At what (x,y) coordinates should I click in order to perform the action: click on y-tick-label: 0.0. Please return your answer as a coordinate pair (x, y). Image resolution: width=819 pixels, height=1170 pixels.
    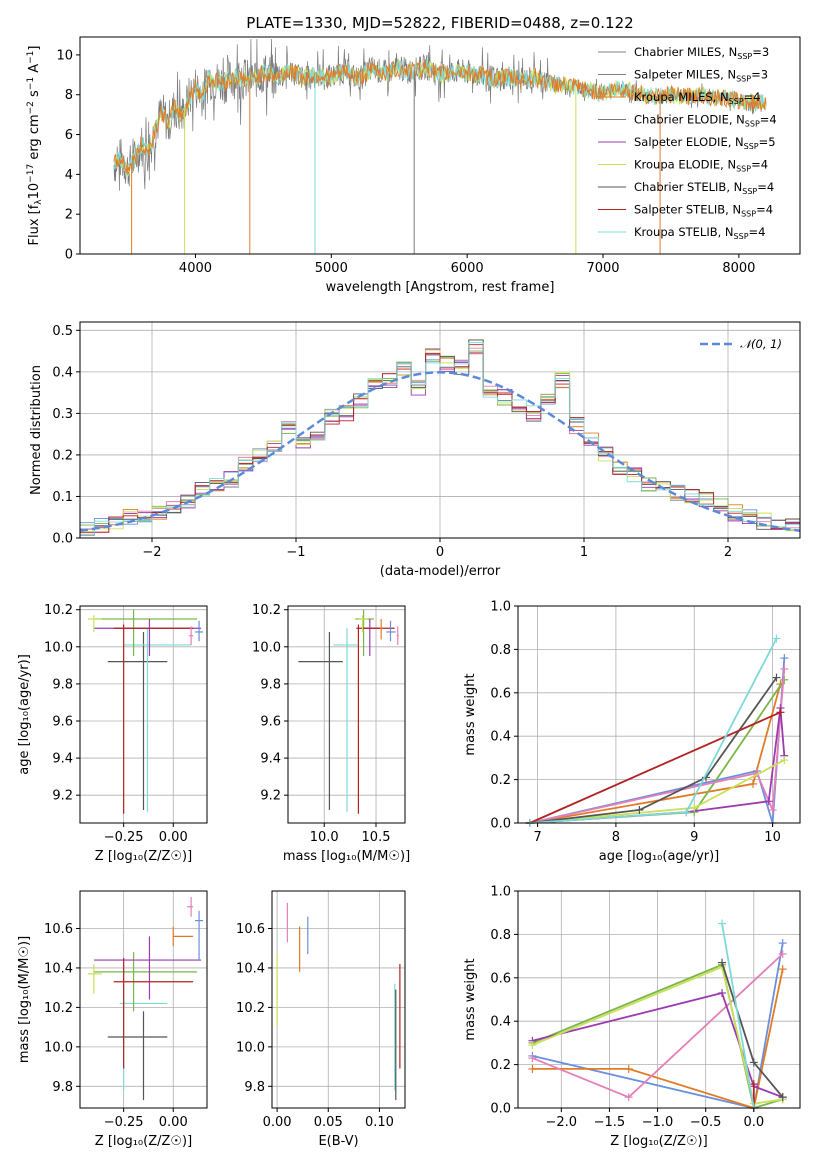
    Looking at the image, I should click on (62, 539).